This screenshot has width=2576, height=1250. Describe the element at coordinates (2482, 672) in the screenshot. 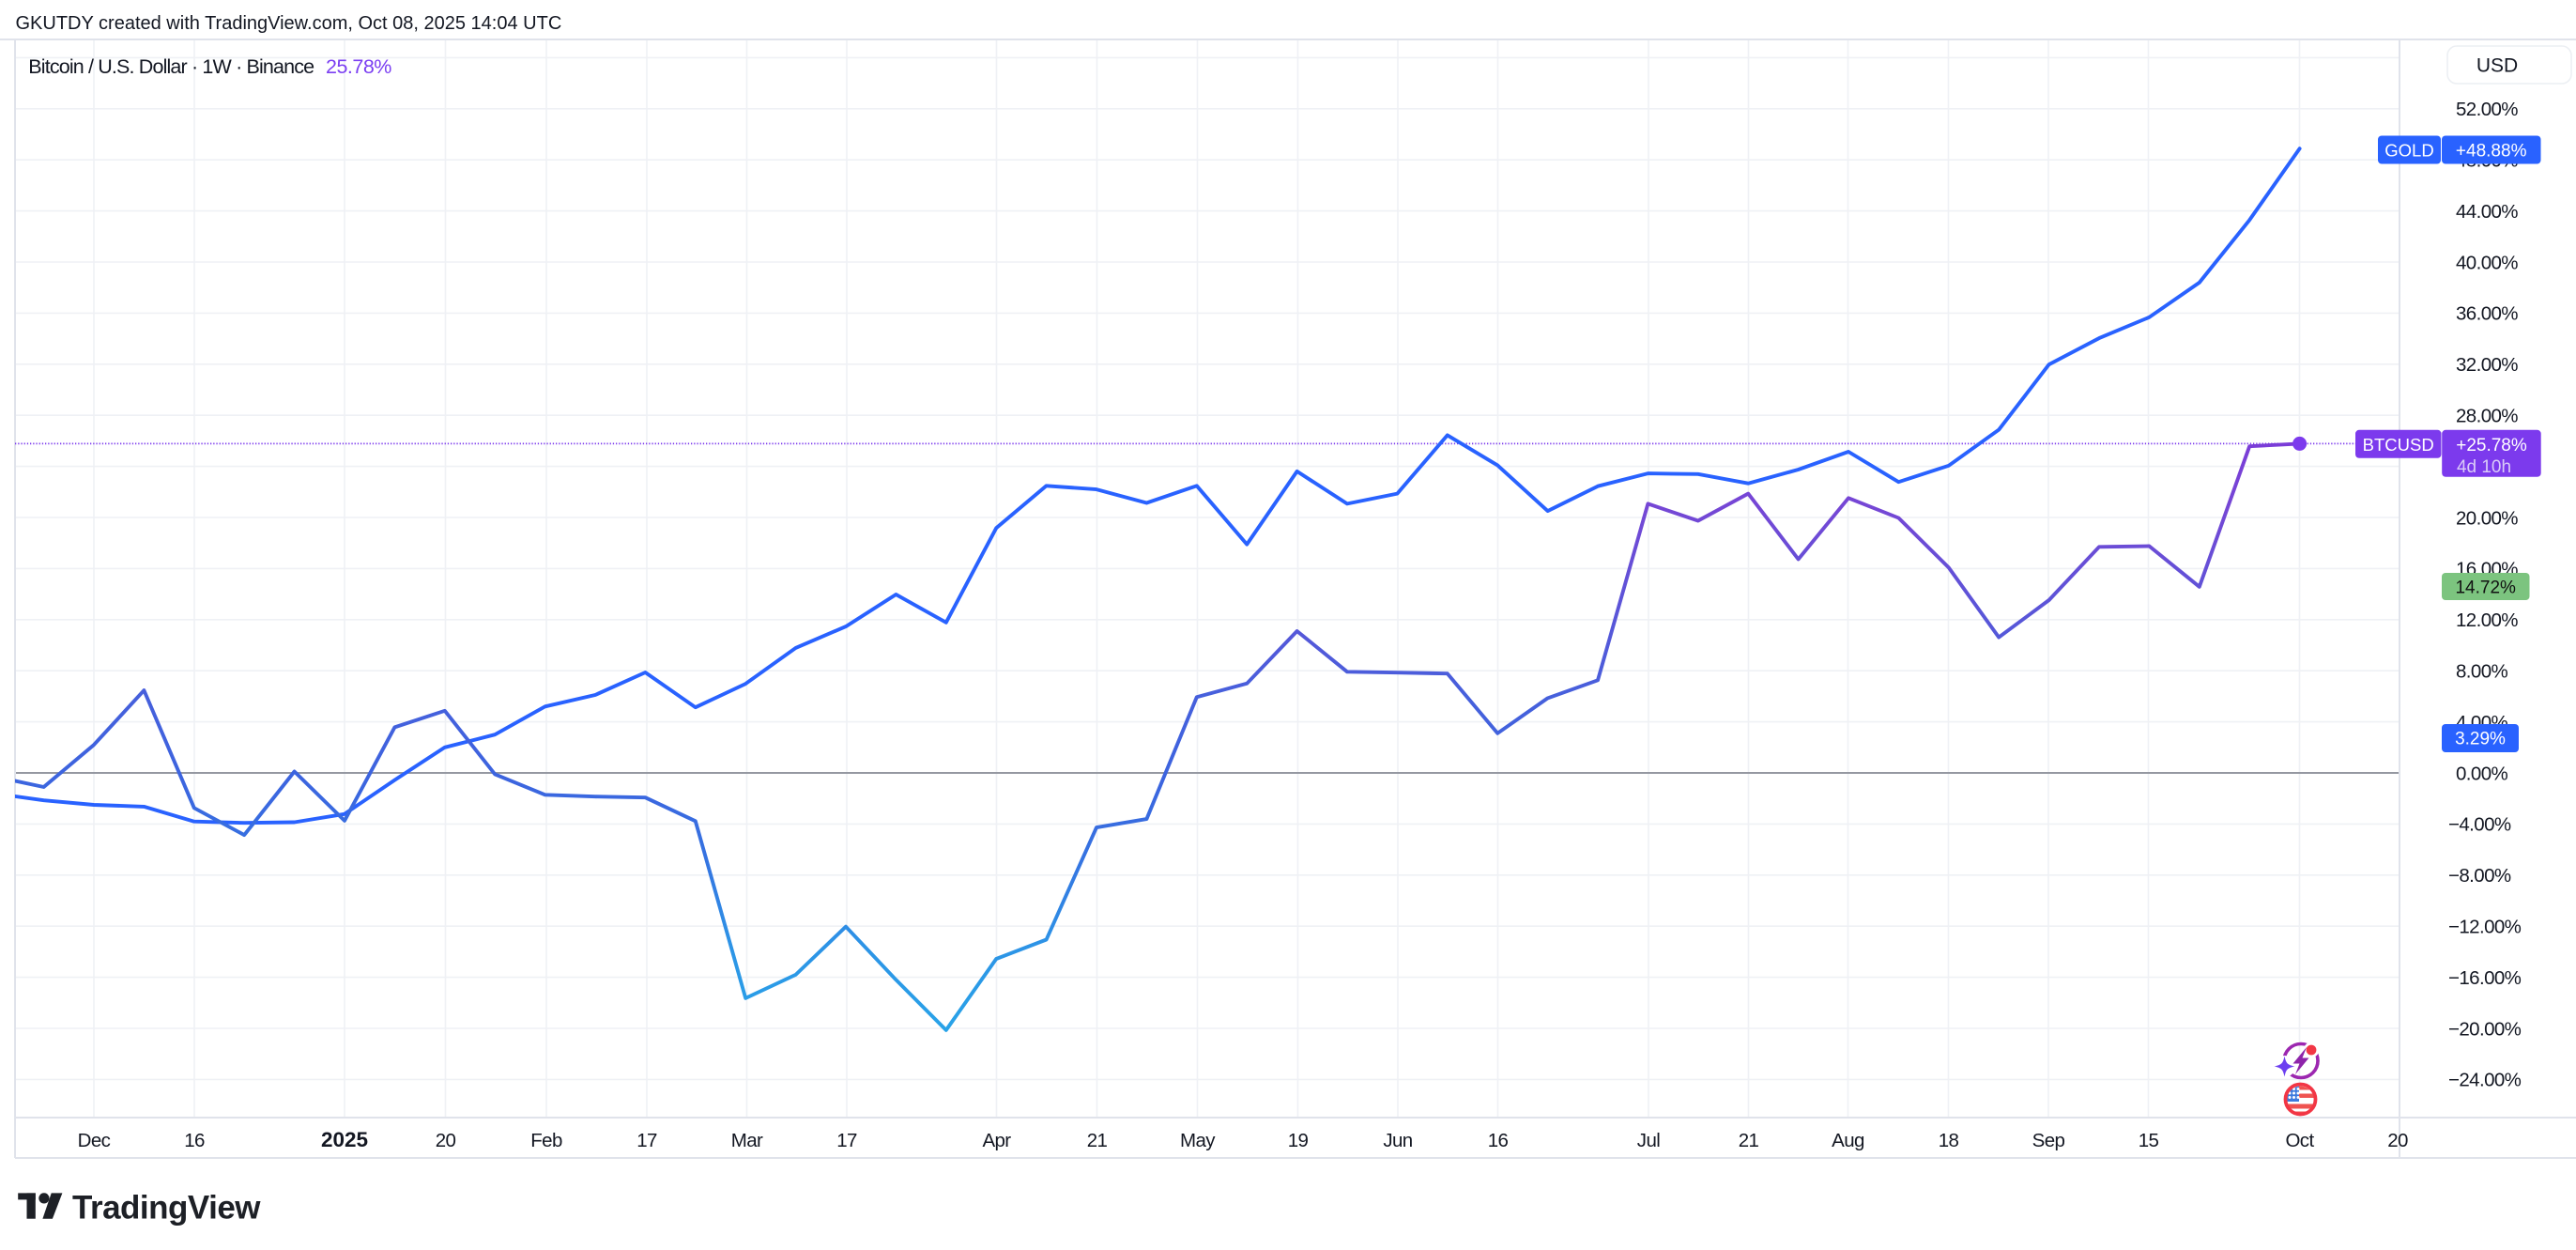

I see `svg-text: 8.00%` at that location.